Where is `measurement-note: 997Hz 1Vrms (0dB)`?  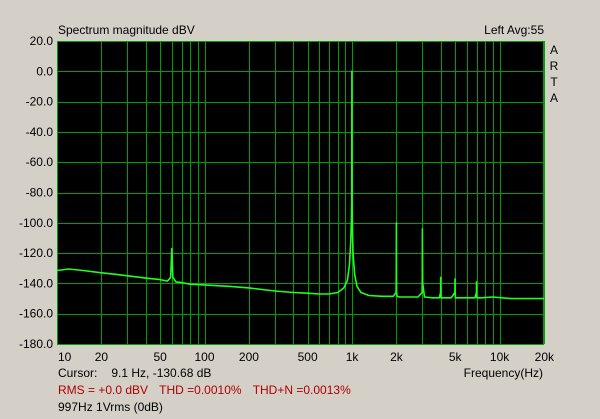
measurement-note: 997Hz 1Vrms (0dB) is located at coordinates (110, 407).